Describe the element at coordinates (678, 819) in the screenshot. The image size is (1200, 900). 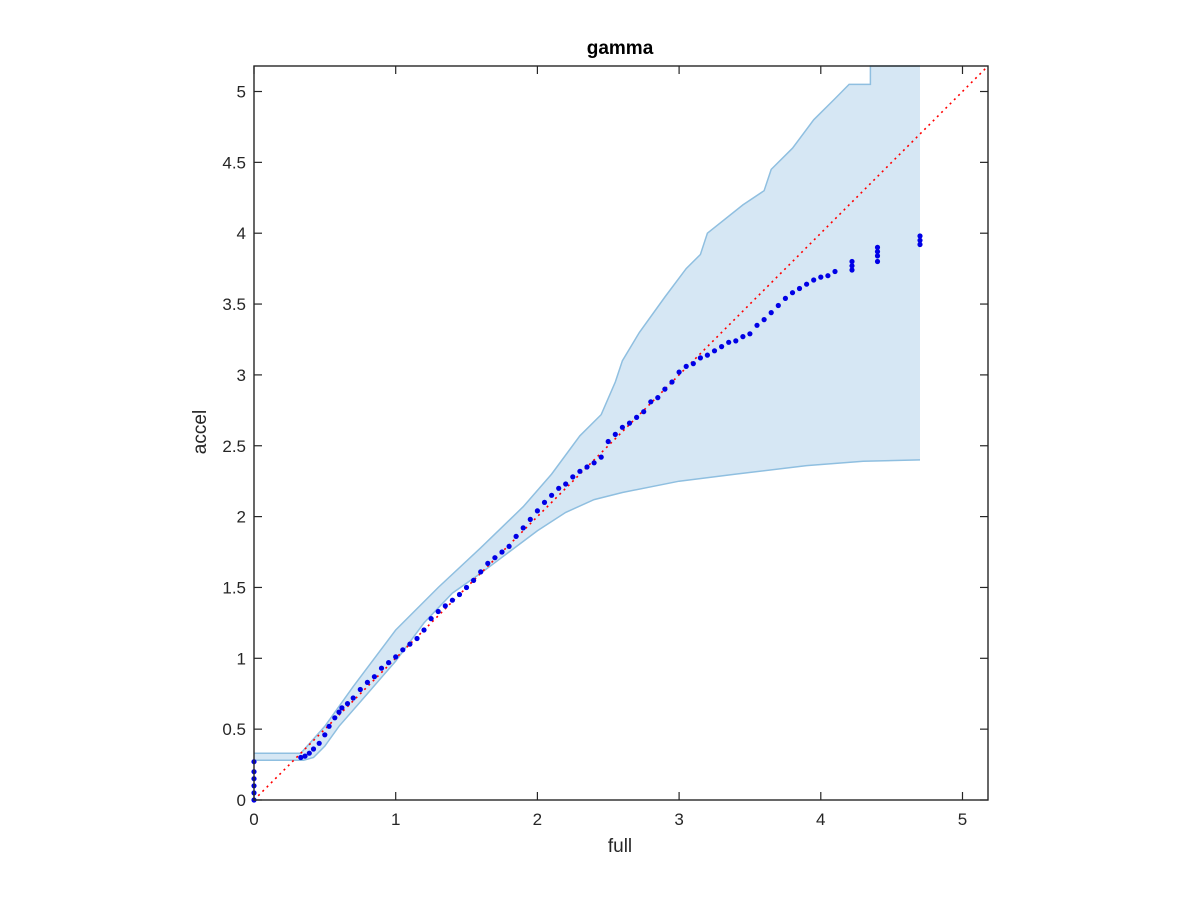
I see `x-tick-label: 3` at that location.